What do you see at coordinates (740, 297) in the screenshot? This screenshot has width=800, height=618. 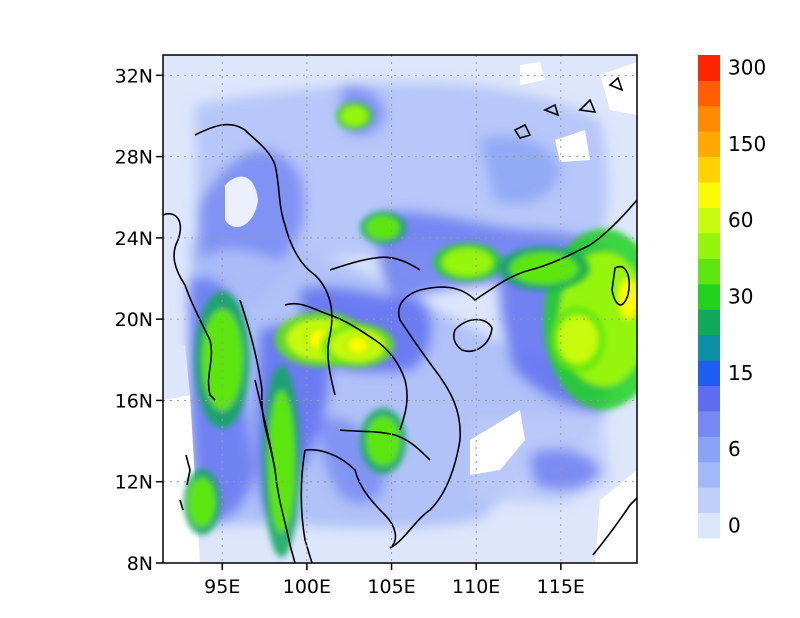 I see `colorbar-label: 30` at bounding box center [740, 297].